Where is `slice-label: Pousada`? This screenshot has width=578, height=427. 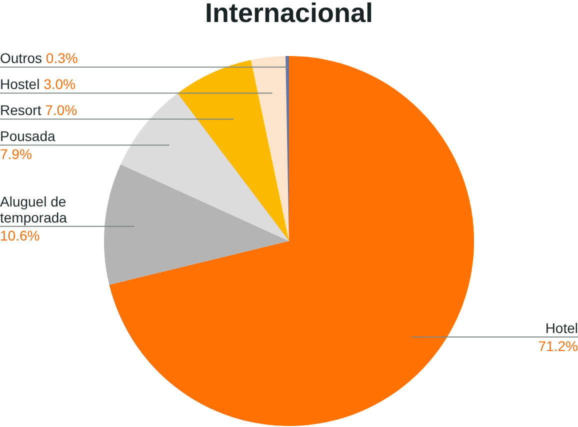 slice-label: Pousada is located at coordinates (28, 136).